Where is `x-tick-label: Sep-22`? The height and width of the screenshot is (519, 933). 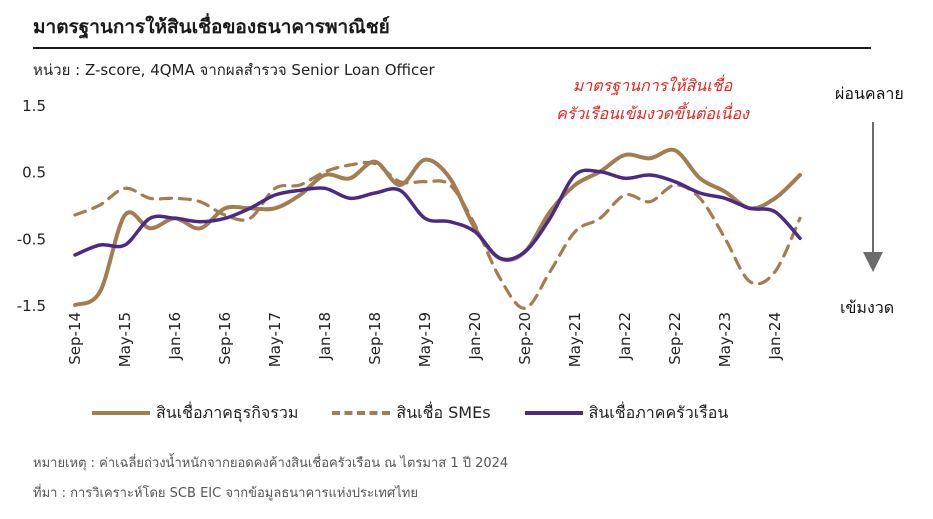 x-tick-label: Sep-22 is located at coordinates (675, 338).